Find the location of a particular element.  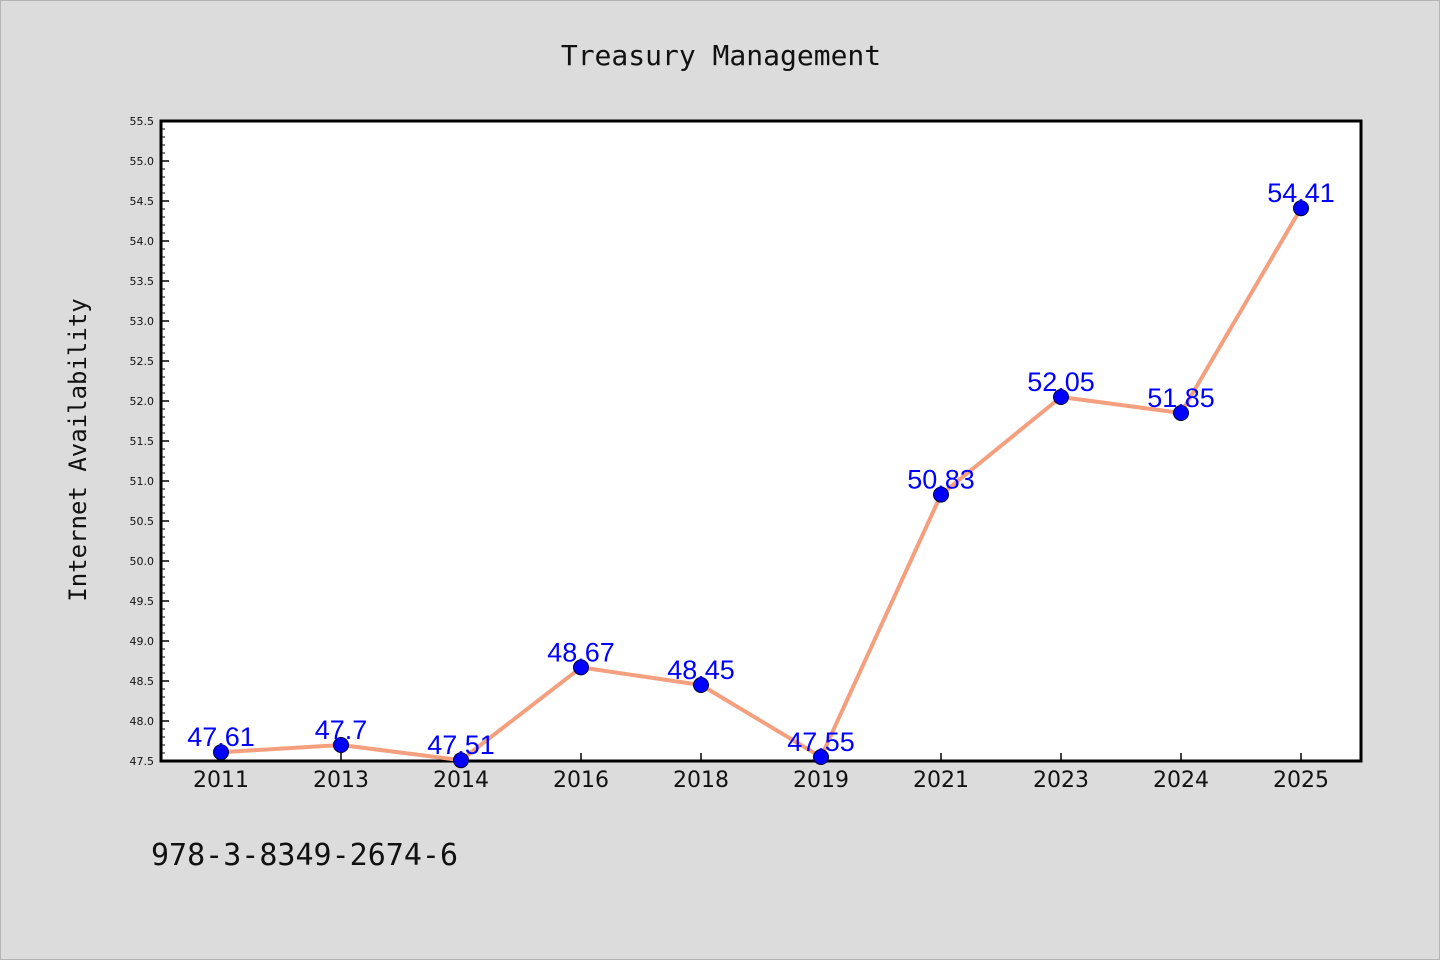

y-tick-label: 50.0 is located at coordinates (142, 561).